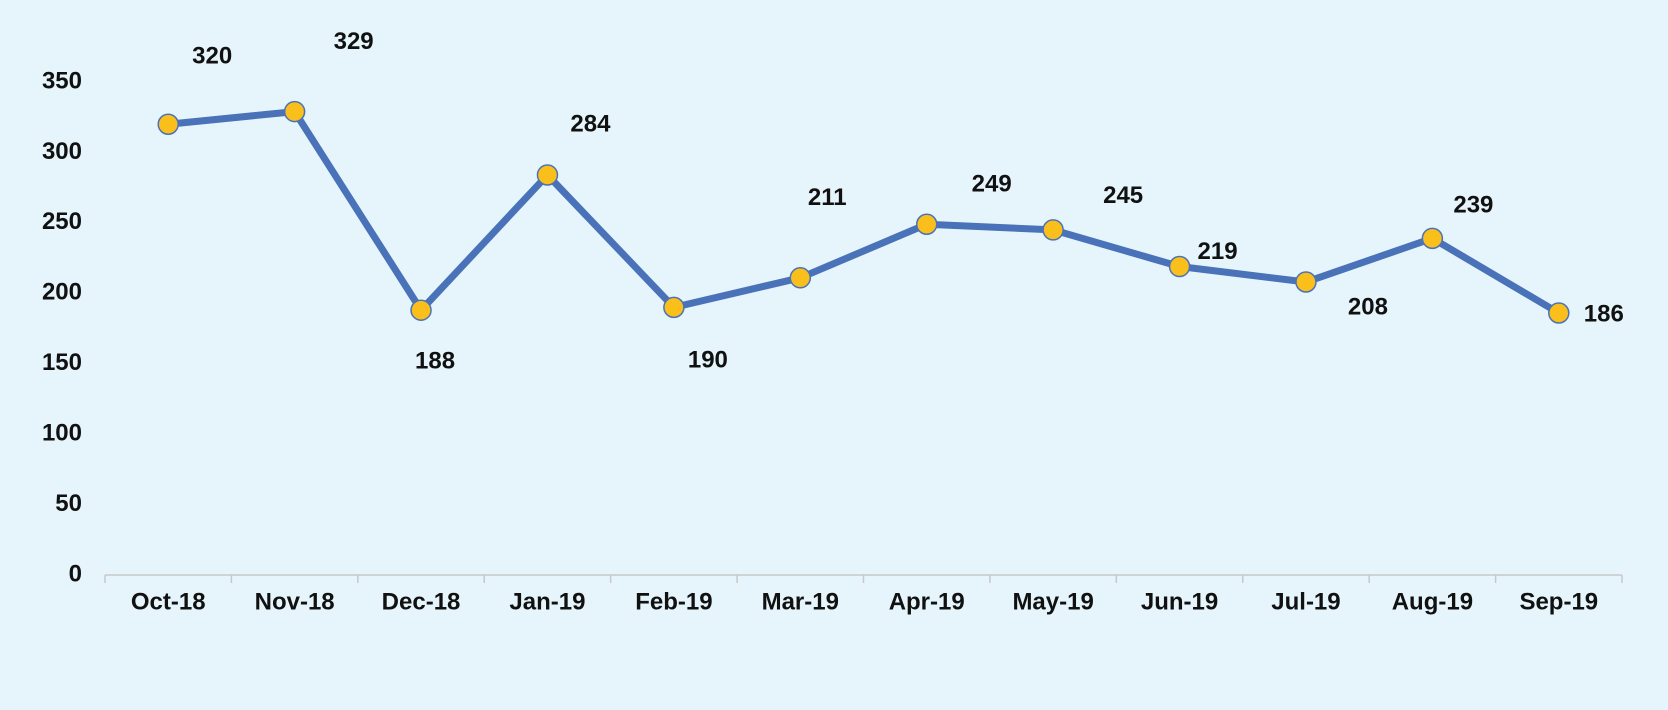 The height and width of the screenshot is (710, 1668). Describe the element at coordinates (1432, 601) in the screenshot. I see `x-tick-label: Aug-19` at that location.